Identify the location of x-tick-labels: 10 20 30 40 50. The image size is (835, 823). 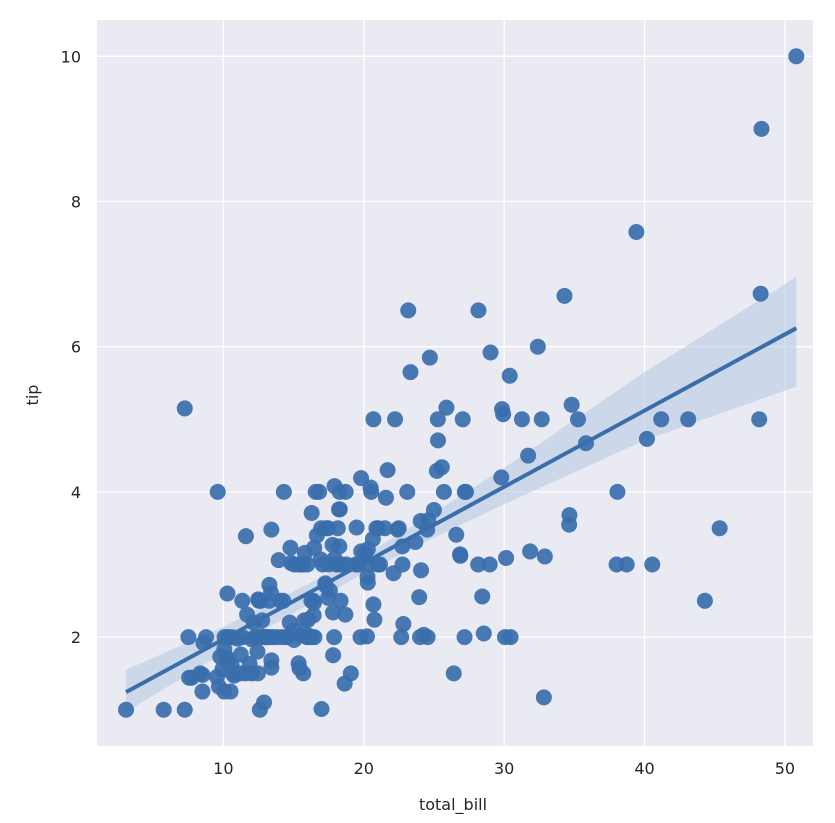
(504, 768).